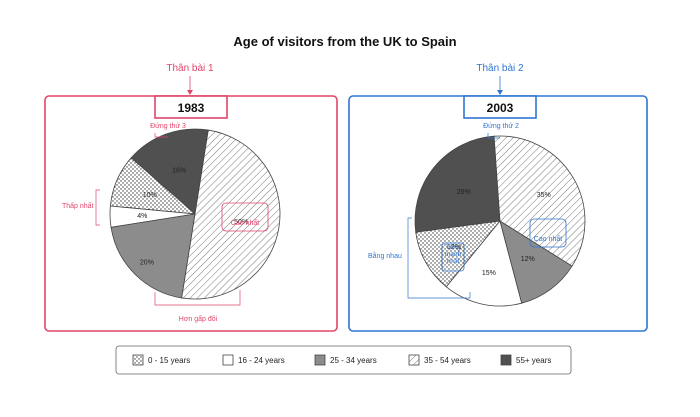  I want to click on legend-swatch-white, so click(228, 360).